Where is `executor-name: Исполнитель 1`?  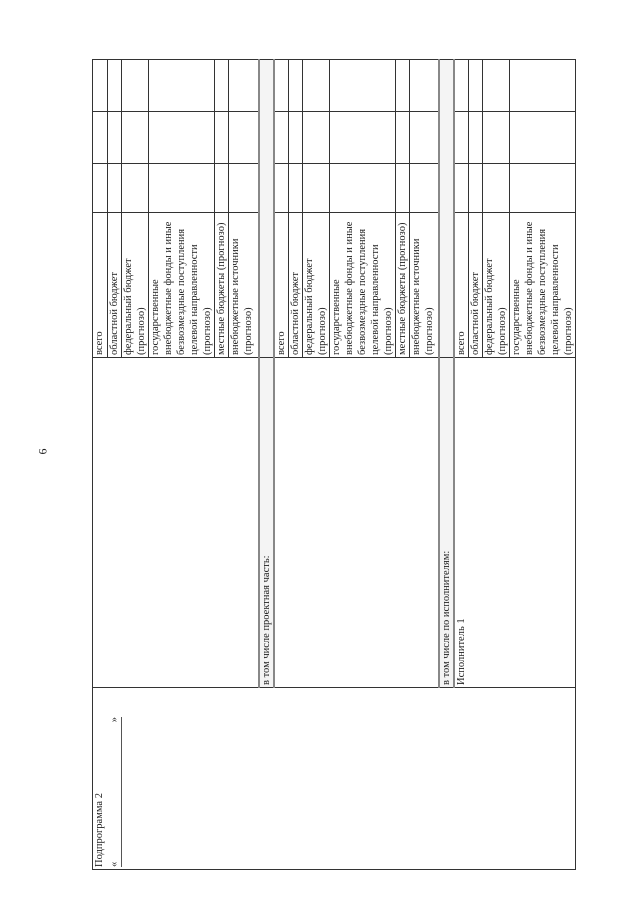 executor-name: Исполнитель 1 is located at coordinates (515, 522).